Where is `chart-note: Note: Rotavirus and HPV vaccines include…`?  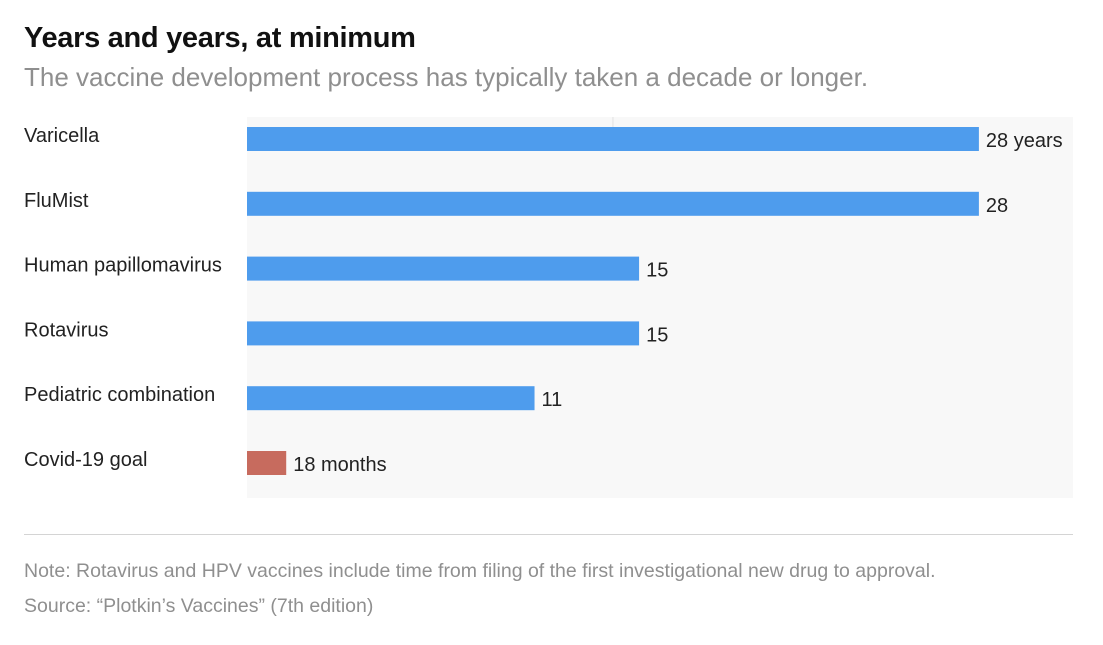 chart-note: Note: Rotavirus and HPV vaccines include… is located at coordinates (480, 571).